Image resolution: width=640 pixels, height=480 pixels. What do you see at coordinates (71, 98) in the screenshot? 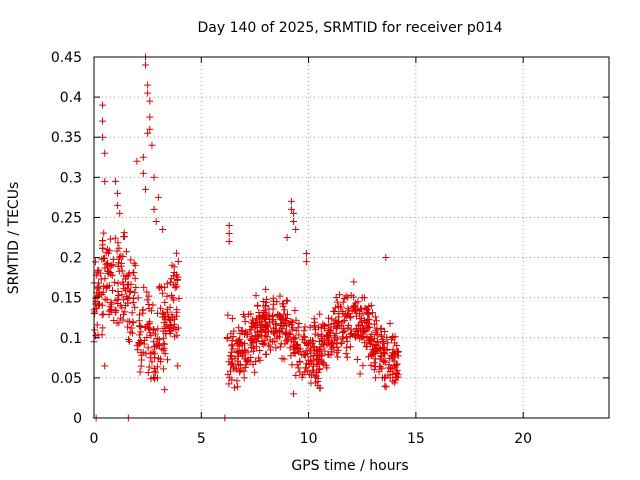
I see `y-tick-label: 0.4` at bounding box center [71, 98].